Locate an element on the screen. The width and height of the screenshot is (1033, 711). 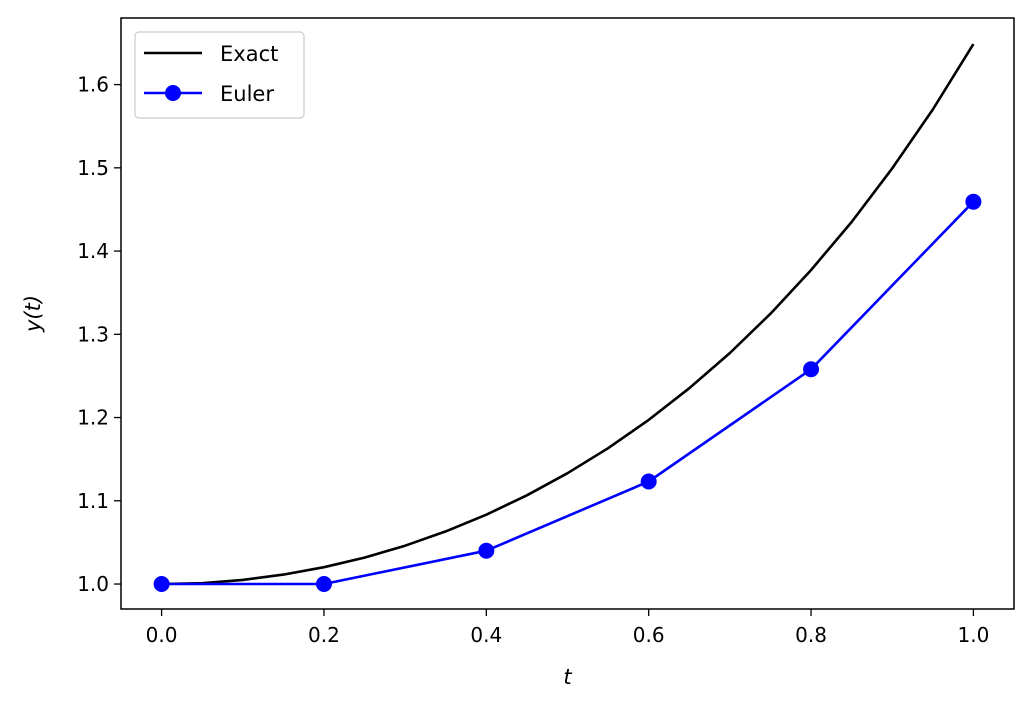
x-tick-label-3: 0.6 is located at coordinates (649, 635).